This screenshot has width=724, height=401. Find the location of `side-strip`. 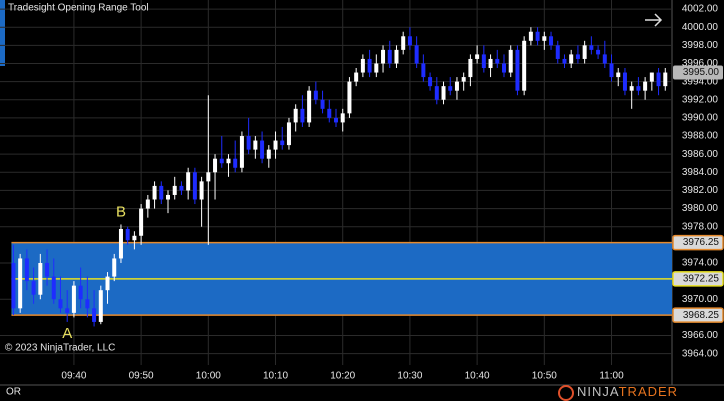

side-strip is located at coordinates (2, 33).